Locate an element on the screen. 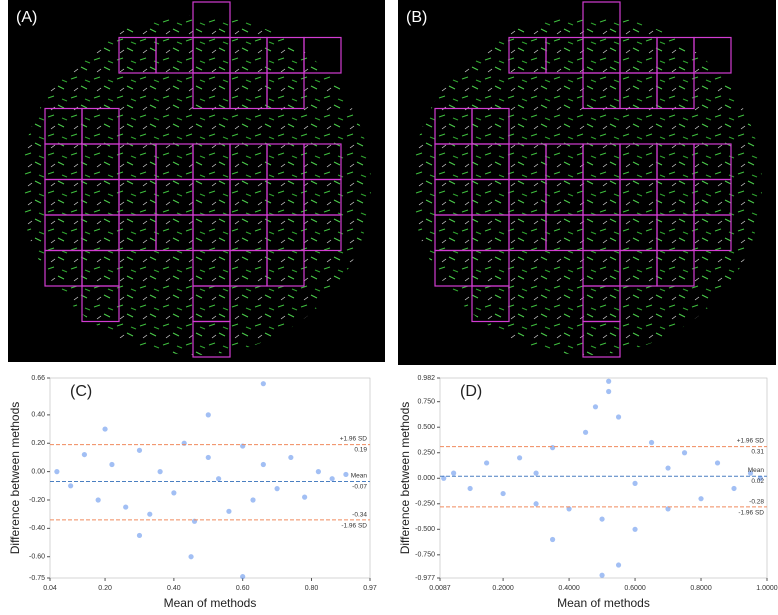 This screenshot has width=778, height=615. reference-value: -0.34 is located at coordinates (359, 515).